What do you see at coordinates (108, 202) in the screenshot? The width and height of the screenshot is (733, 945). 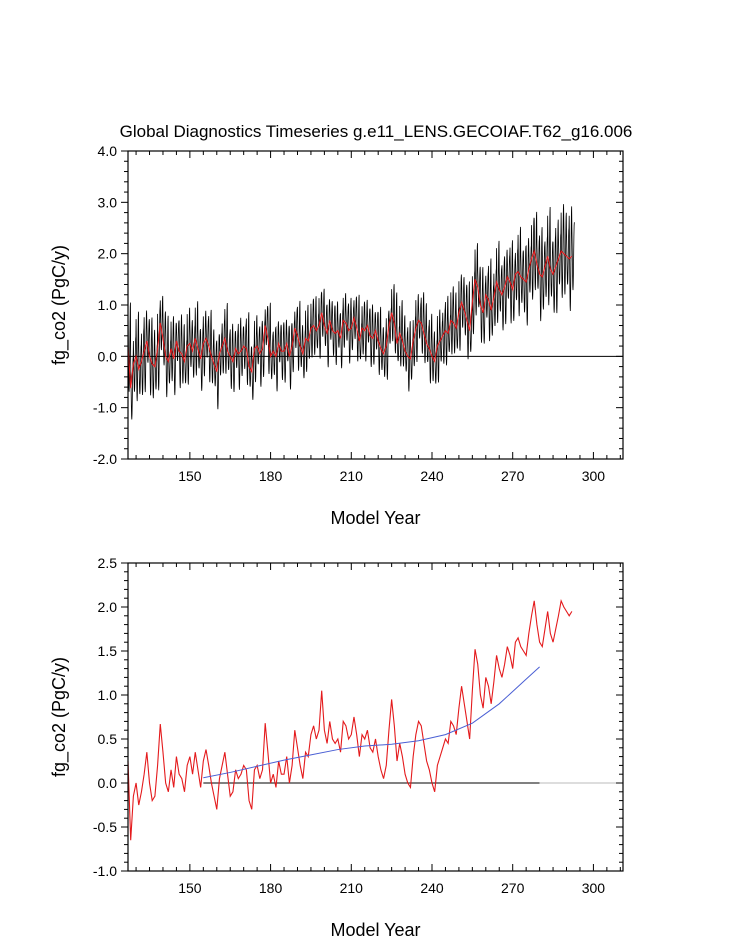 I see `y-tick-label: 3.0` at bounding box center [108, 202].